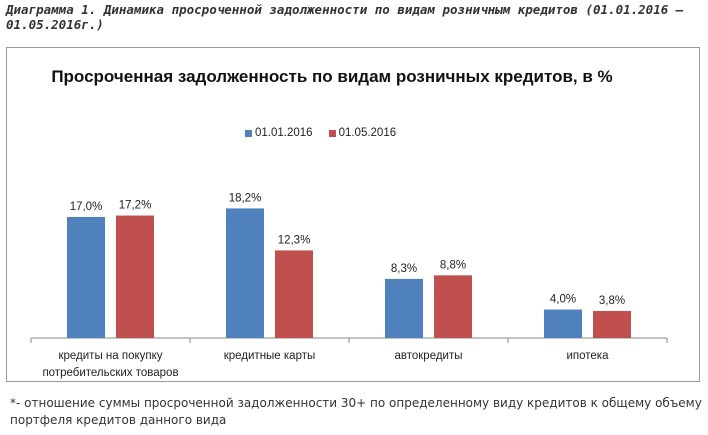 The image size is (708, 435). I want to click on legend-item-series-1: 01.01.2016, so click(279, 133).